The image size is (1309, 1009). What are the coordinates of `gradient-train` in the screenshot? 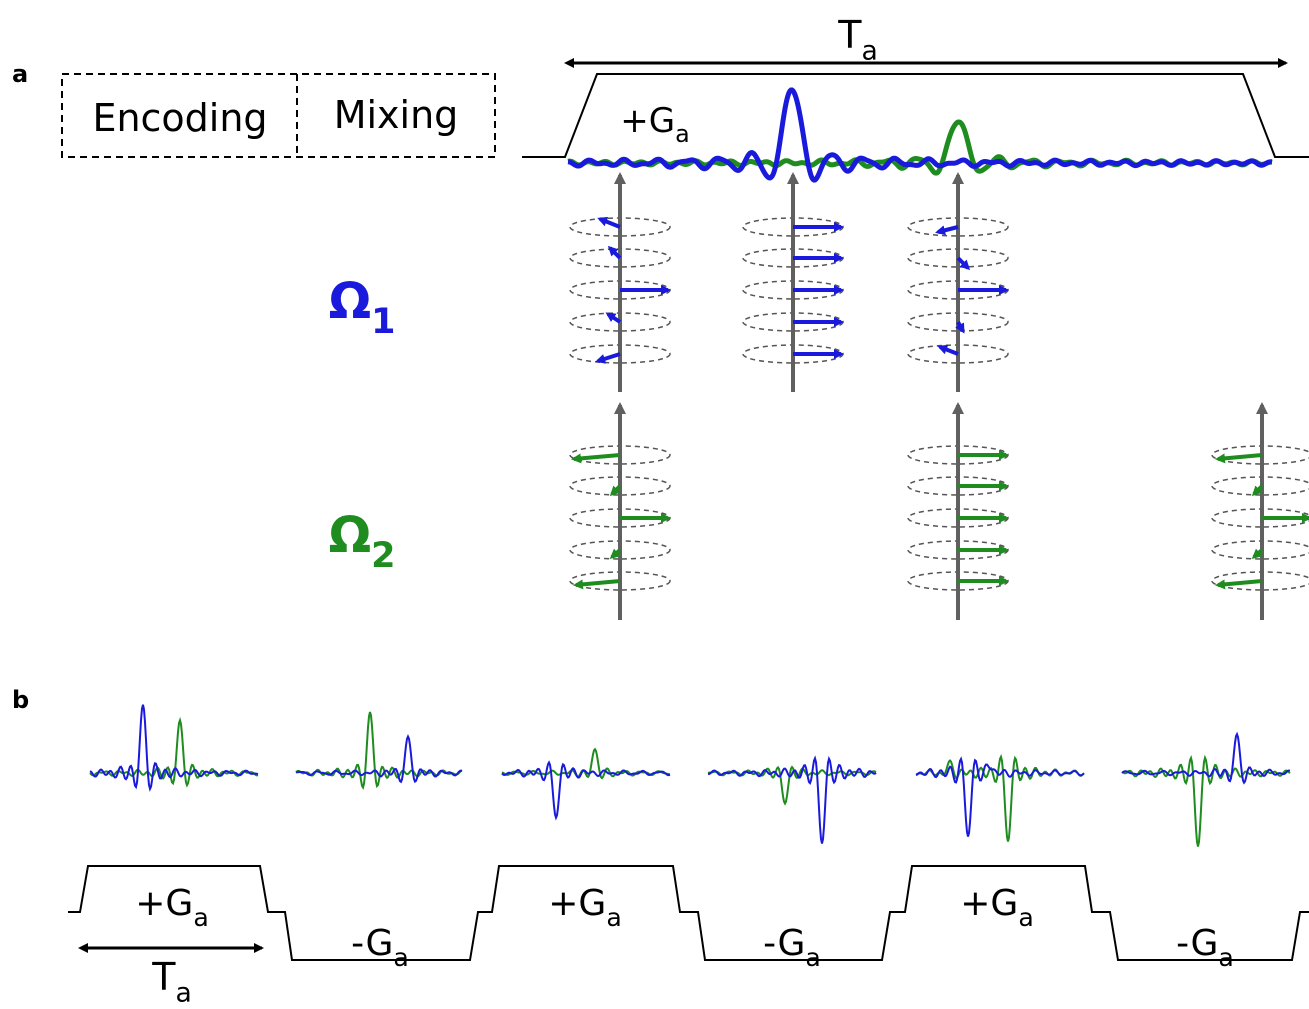 It's located at (688, 913).